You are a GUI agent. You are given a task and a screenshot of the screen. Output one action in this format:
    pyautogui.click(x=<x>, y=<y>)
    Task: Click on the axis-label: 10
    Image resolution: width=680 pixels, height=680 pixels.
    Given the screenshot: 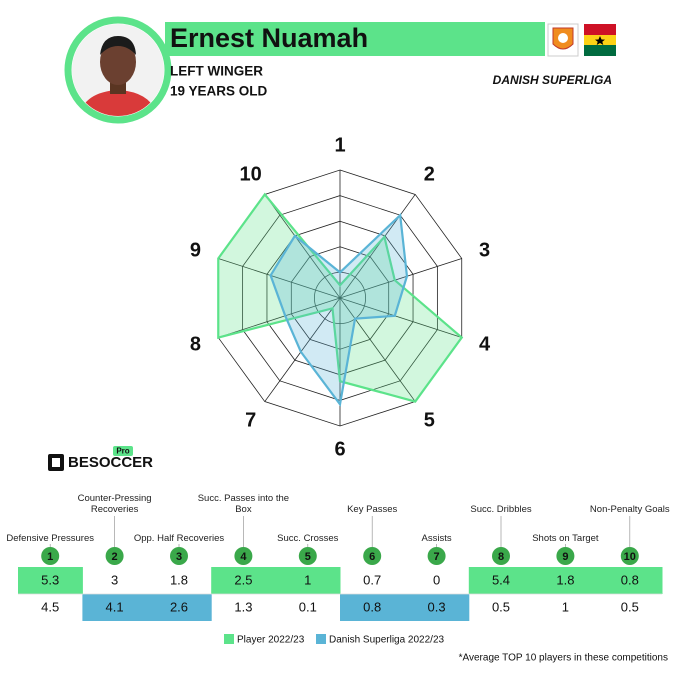 What is the action you would take?
    pyautogui.click(x=251, y=174)
    